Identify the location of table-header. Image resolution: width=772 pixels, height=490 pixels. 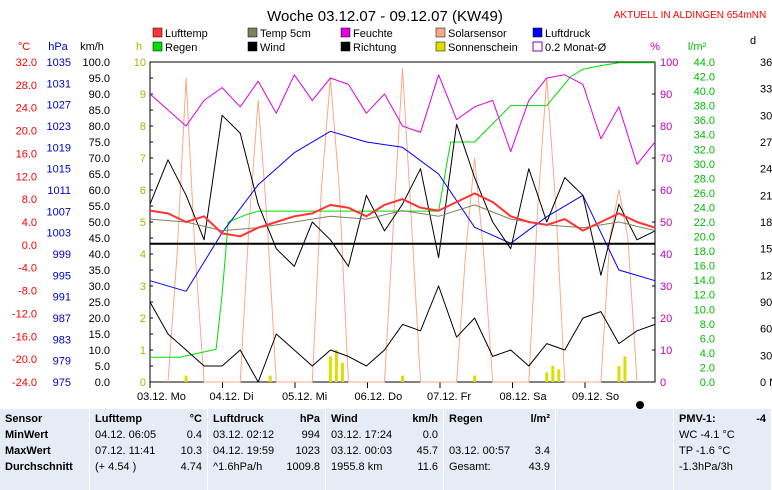
(614, 419).